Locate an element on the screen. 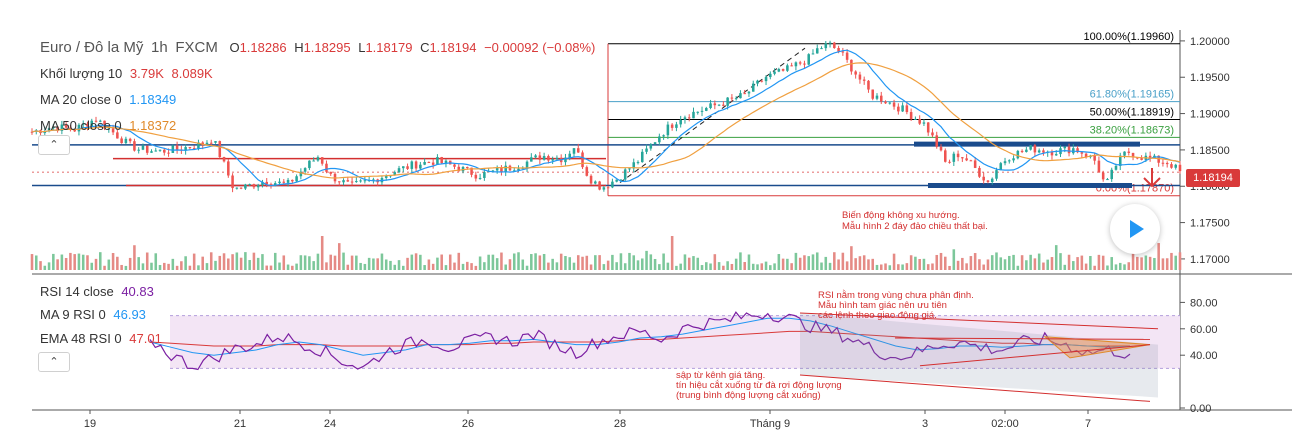 The width and height of the screenshot is (1292, 441). collapse-legend-button: ⌃ is located at coordinates (54, 145).